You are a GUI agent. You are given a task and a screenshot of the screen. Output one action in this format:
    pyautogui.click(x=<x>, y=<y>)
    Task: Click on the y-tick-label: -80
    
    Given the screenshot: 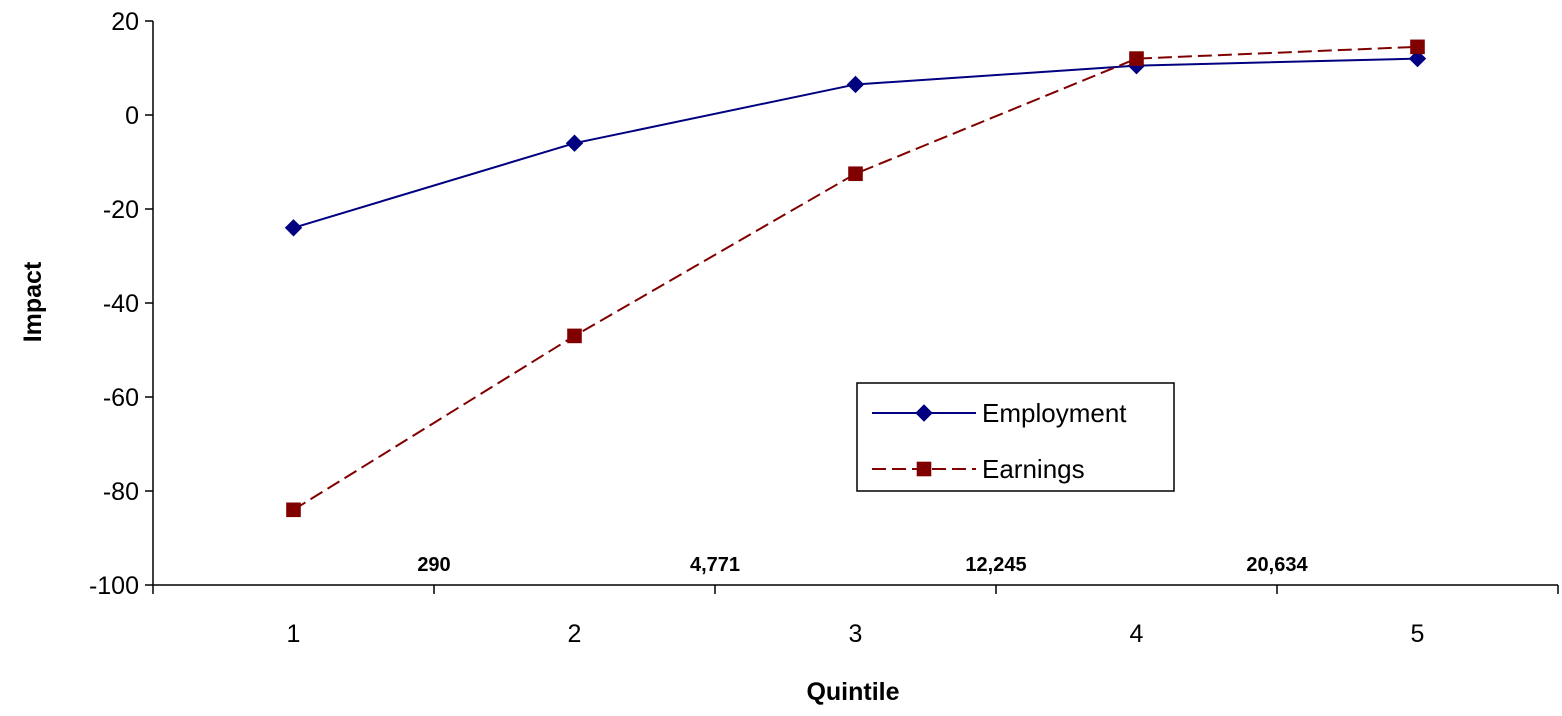 What is the action you would take?
    pyautogui.click(x=121, y=492)
    